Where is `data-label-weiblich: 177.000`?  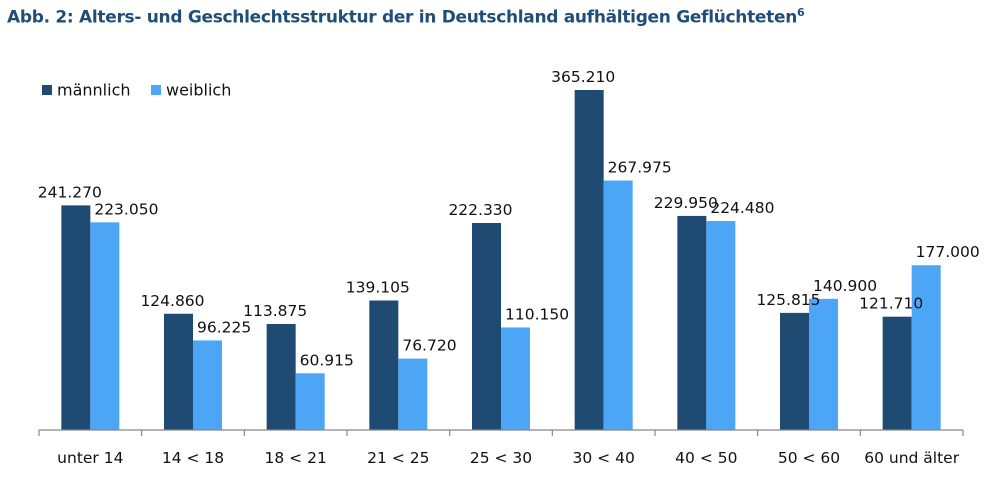 data-label-weiblich: 177.000 is located at coordinates (948, 252).